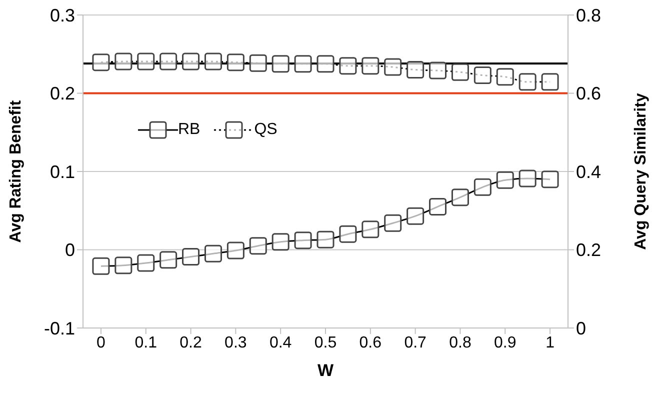 This screenshot has width=670, height=406. What do you see at coordinates (101, 343) in the screenshot?
I see `x-tick-label: 0` at bounding box center [101, 343].